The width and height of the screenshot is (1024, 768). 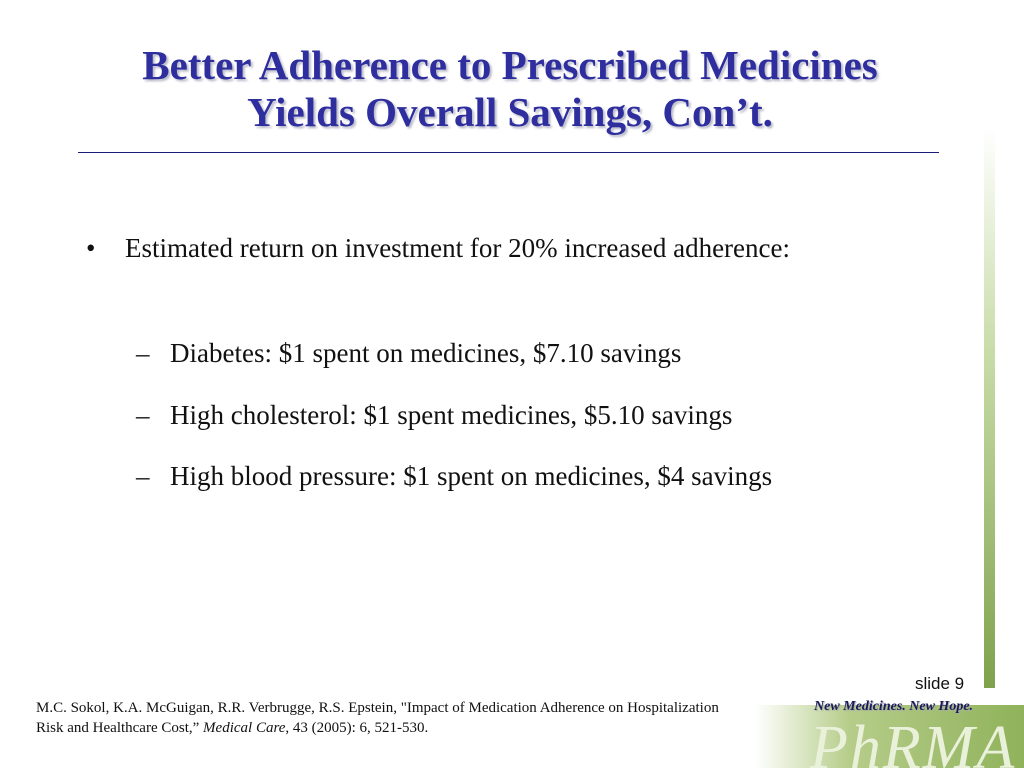 I want to click on title-rule, so click(x=508, y=152).